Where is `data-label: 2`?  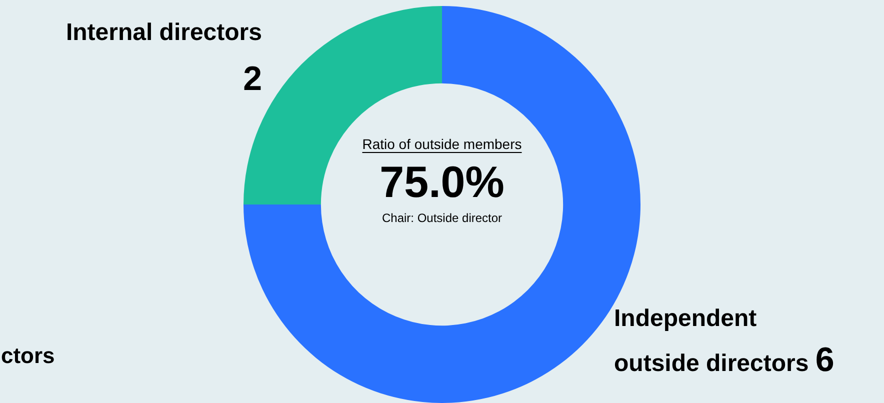 data-label: 2 is located at coordinates (252, 79).